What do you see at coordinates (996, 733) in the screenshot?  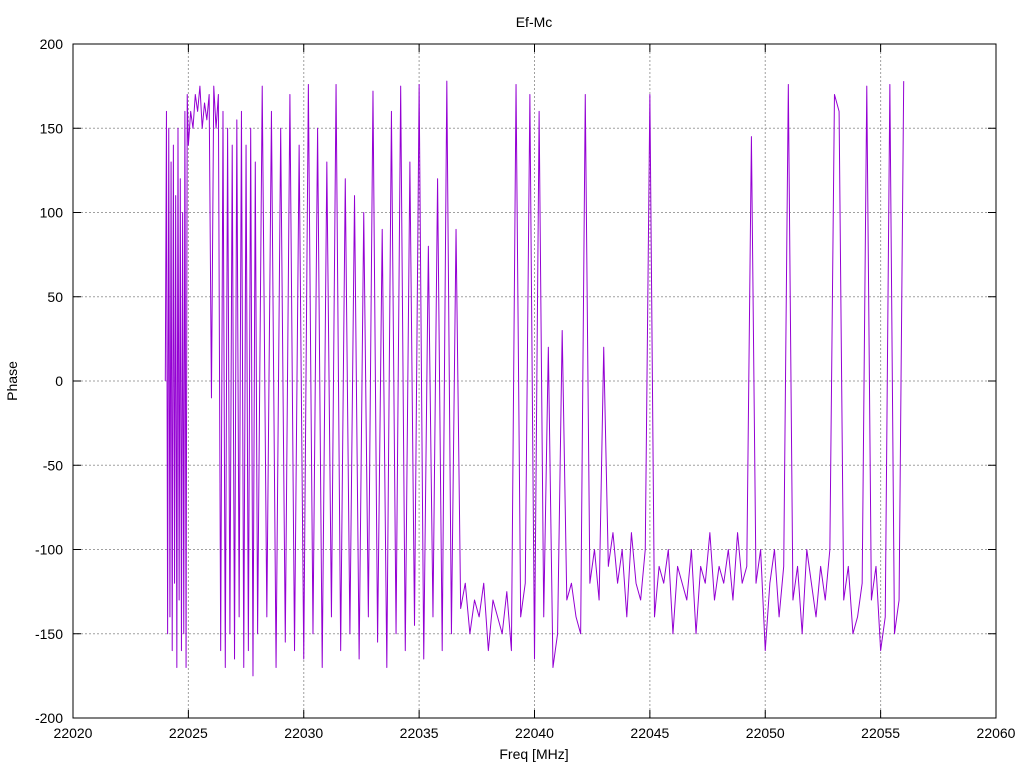 I see `x-tick-label: 22060` at bounding box center [996, 733].